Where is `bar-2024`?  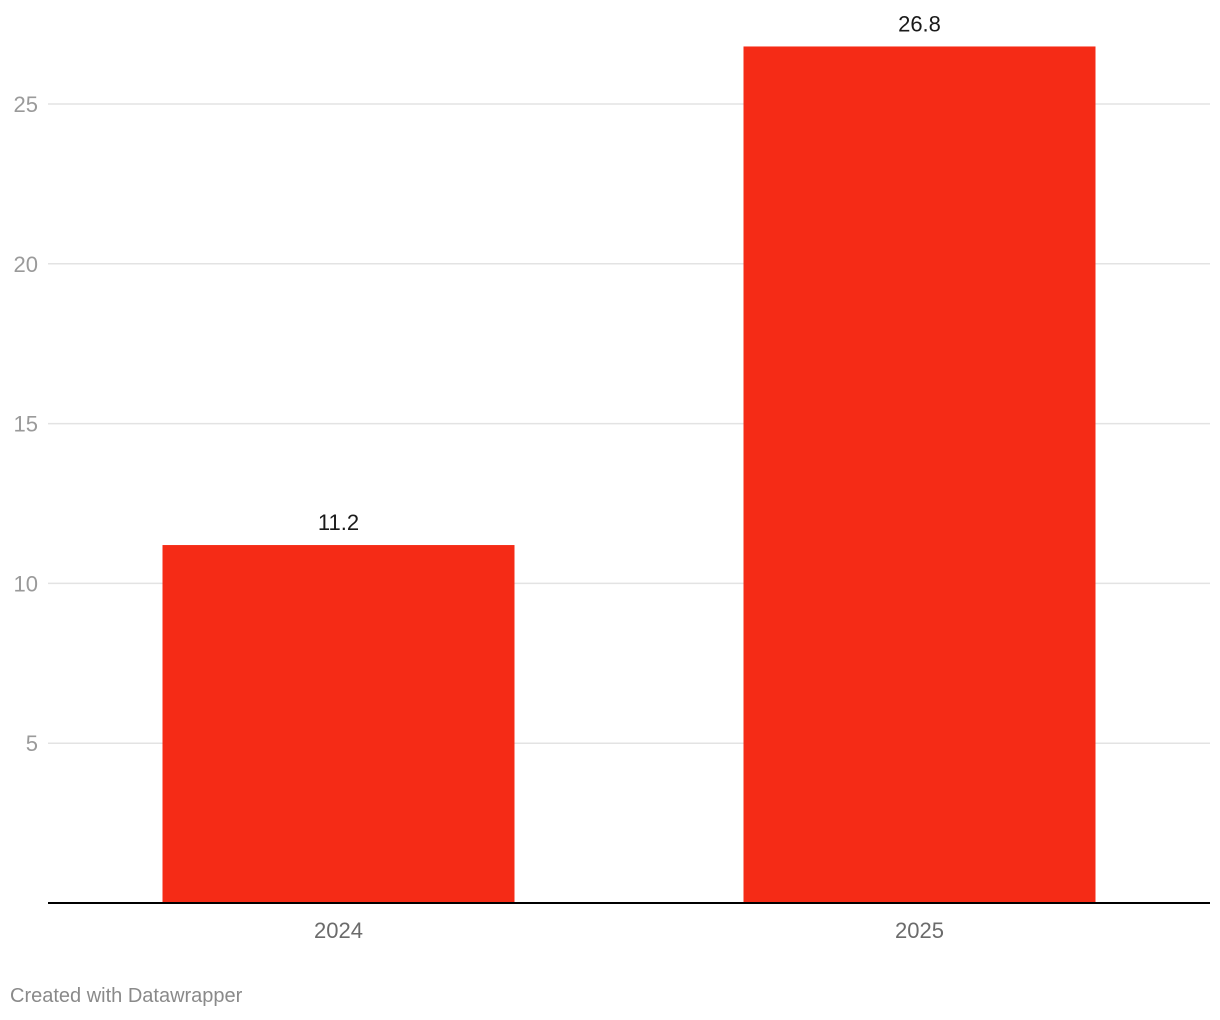 bar-2024 is located at coordinates (338, 724).